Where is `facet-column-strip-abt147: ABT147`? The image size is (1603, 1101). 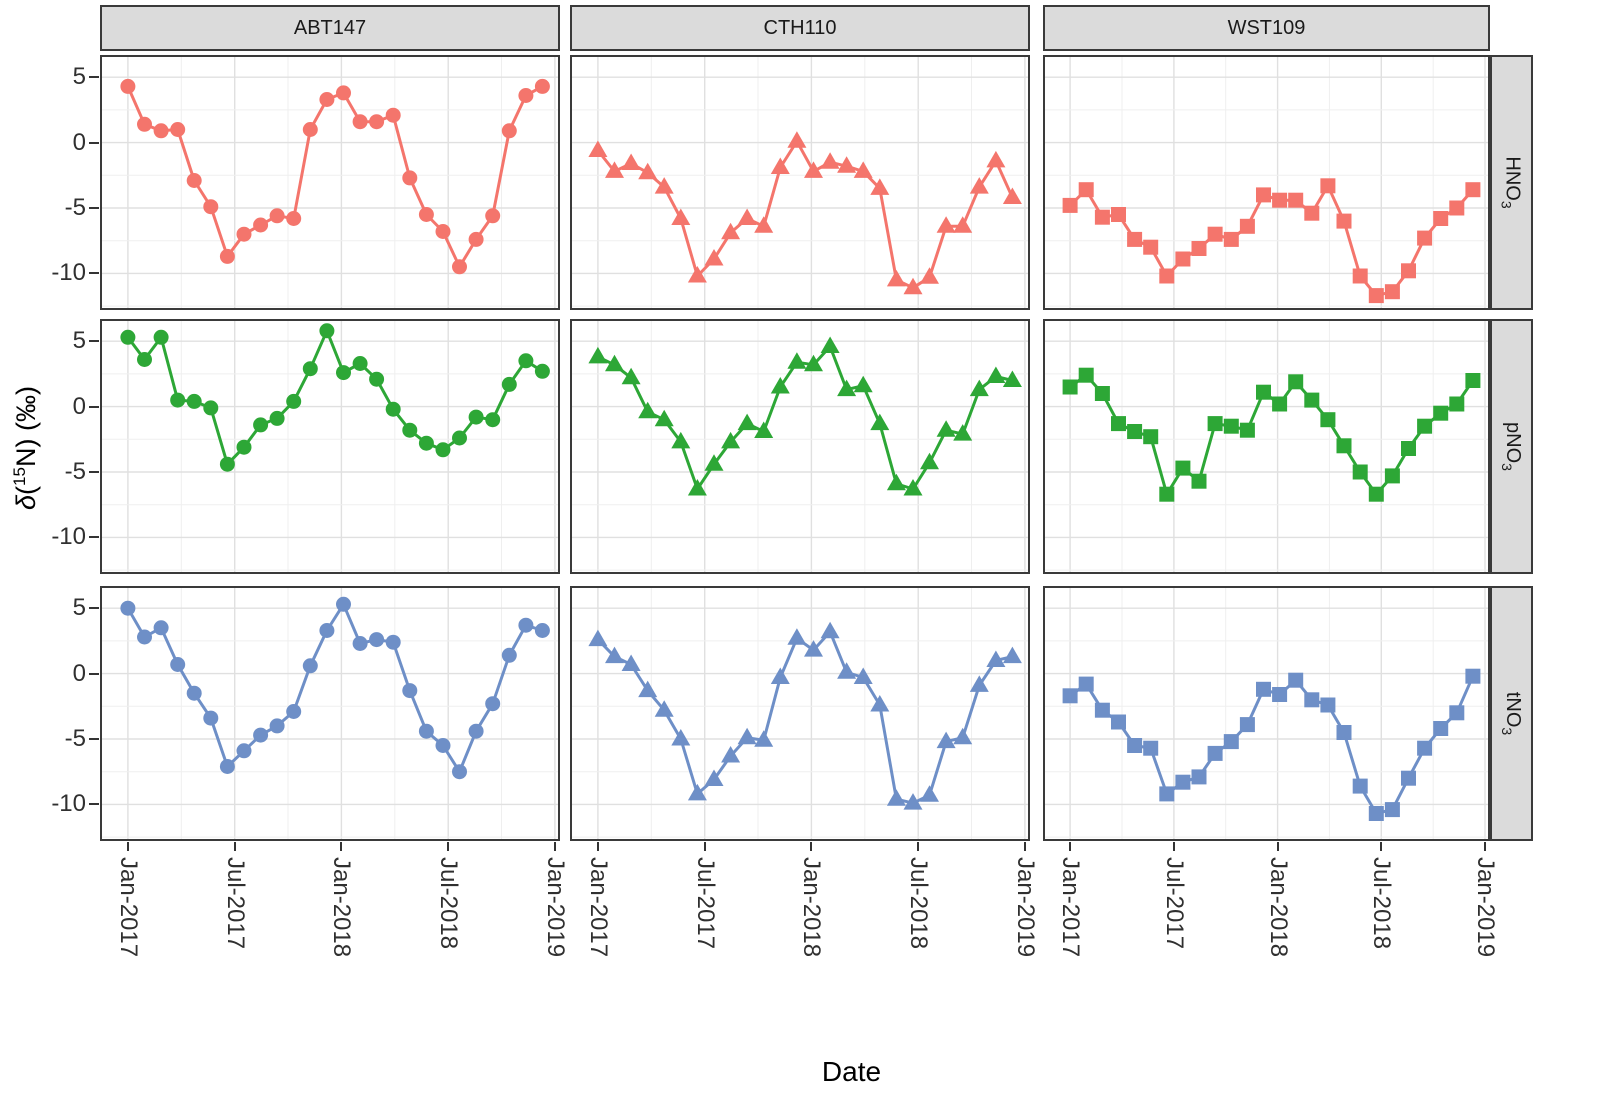
facet-column-strip-abt147: ABT147 is located at coordinates (330, 28).